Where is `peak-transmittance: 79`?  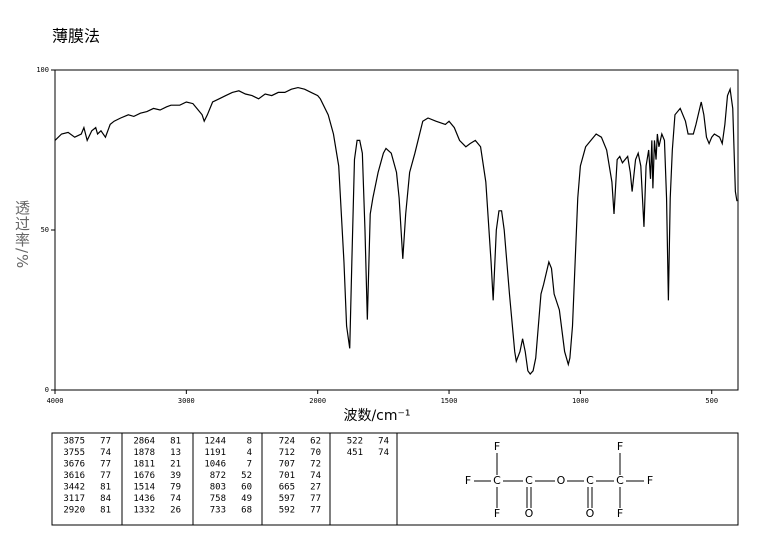
peak-transmittance: 79 is located at coordinates (175, 488).